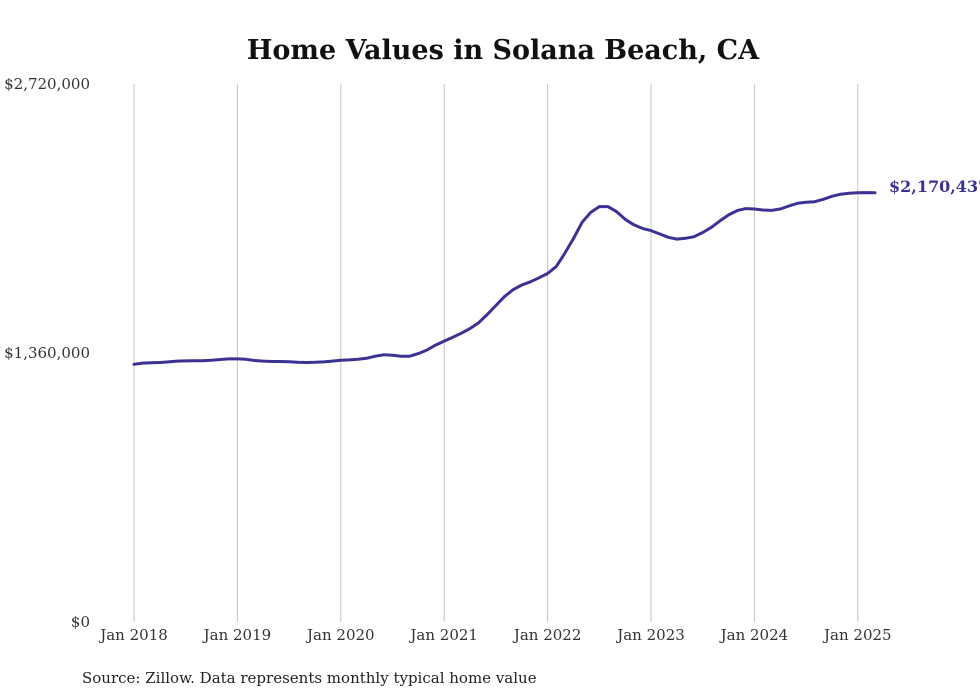 The image size is (980, 699). What do you see at coordinates (754, 635) in the screenshot?
I see `x-tick-label: Jan 2024` at bounding box center [754, 635].